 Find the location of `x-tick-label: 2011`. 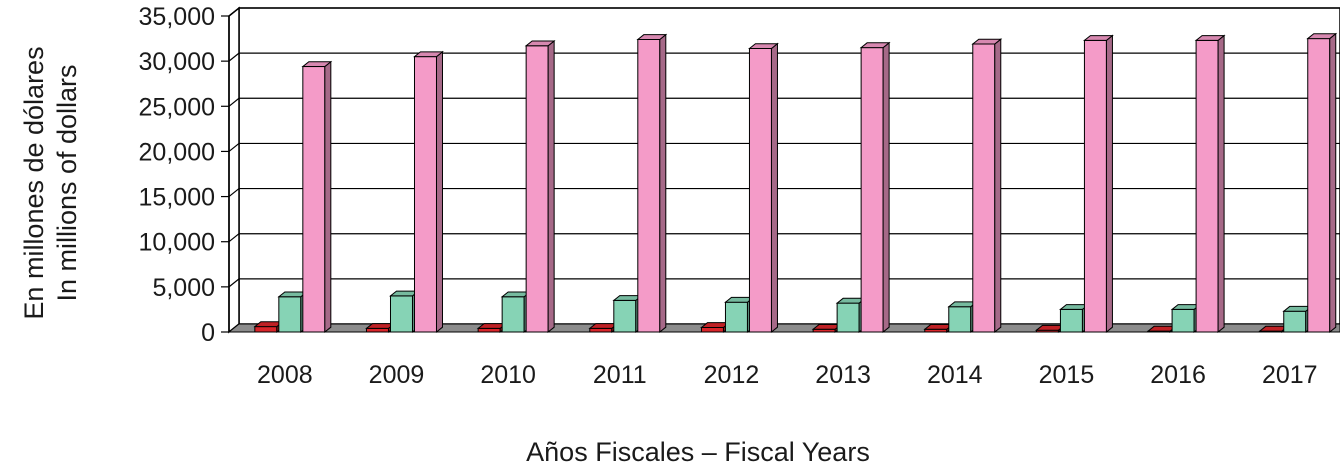

x-tick-label: 2011 is located at coordinates (620, 375).